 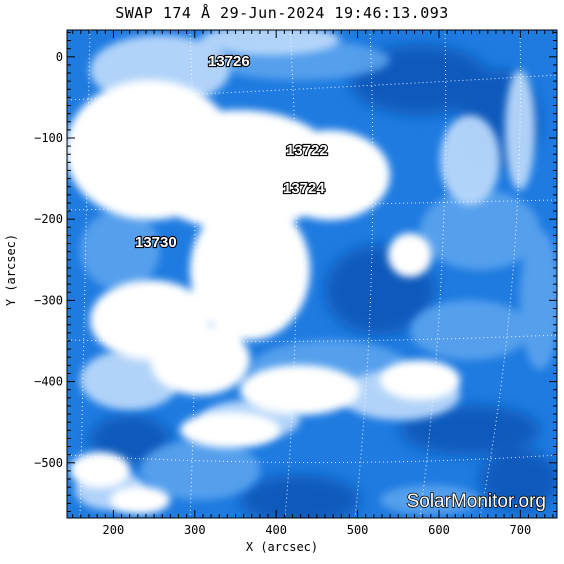 I want to click on y-axis-label: Y (arcsec), so click(x=11, y=270).